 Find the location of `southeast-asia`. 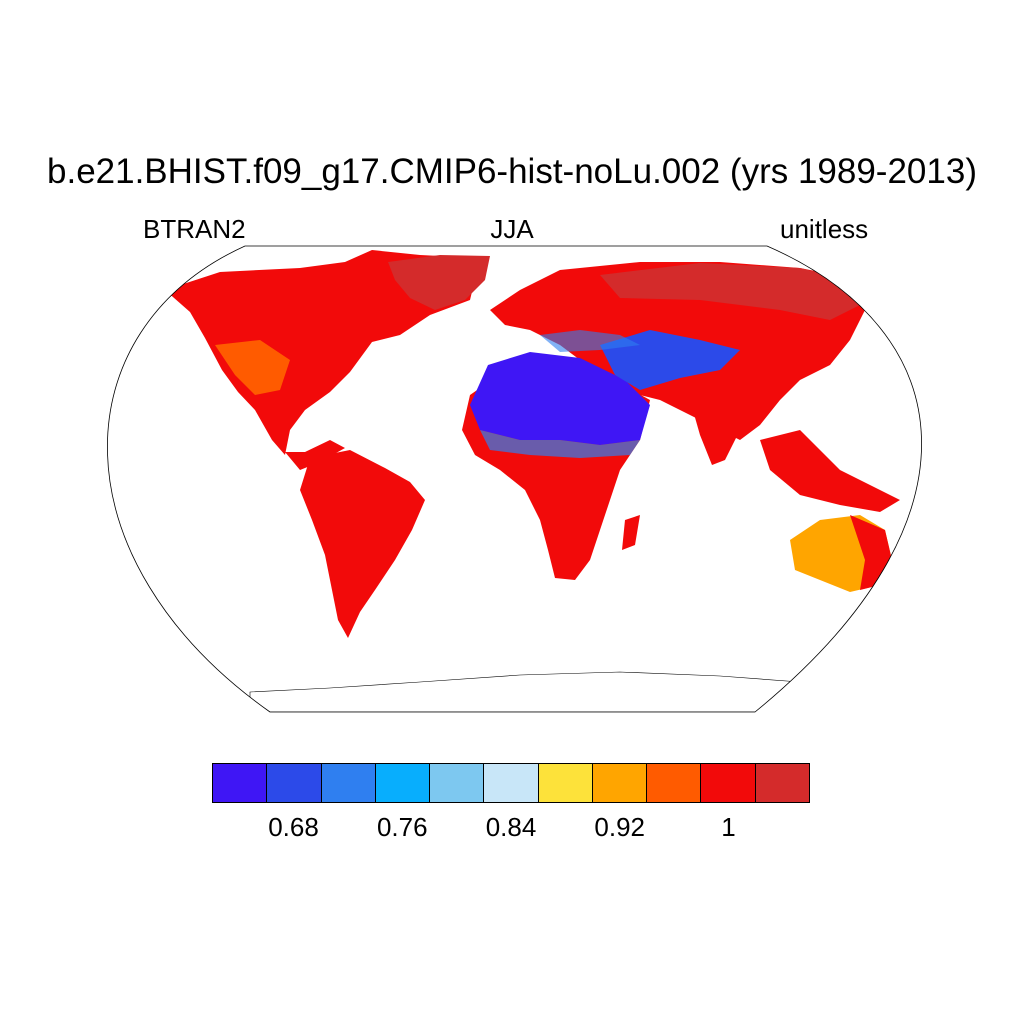

southeast-asia is located at coordinates (830, 471).